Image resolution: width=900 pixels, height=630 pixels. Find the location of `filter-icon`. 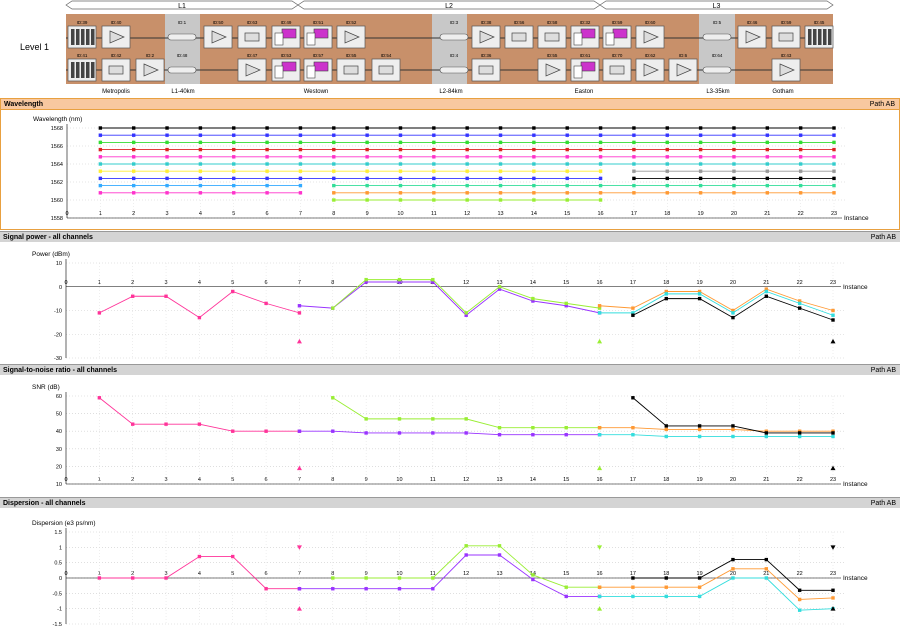

filter-icon is located at coordinates (386, 70).